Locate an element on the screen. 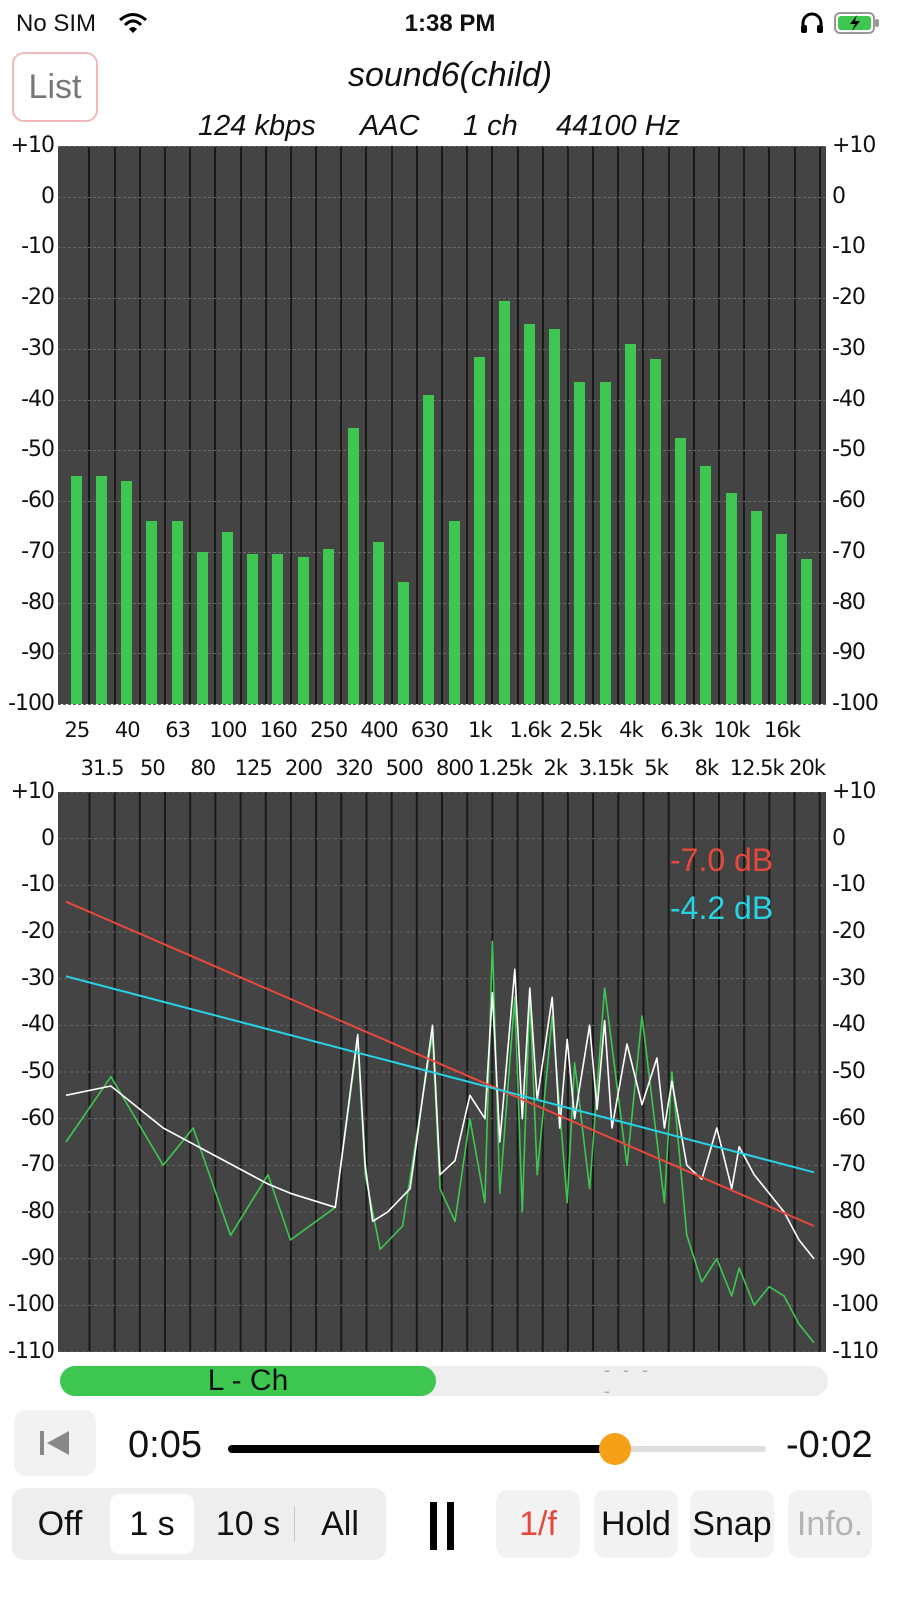 The width and height of the screenshot is (900, 1598). octave-y-tick: -10 is located at coordinates (38, 247).